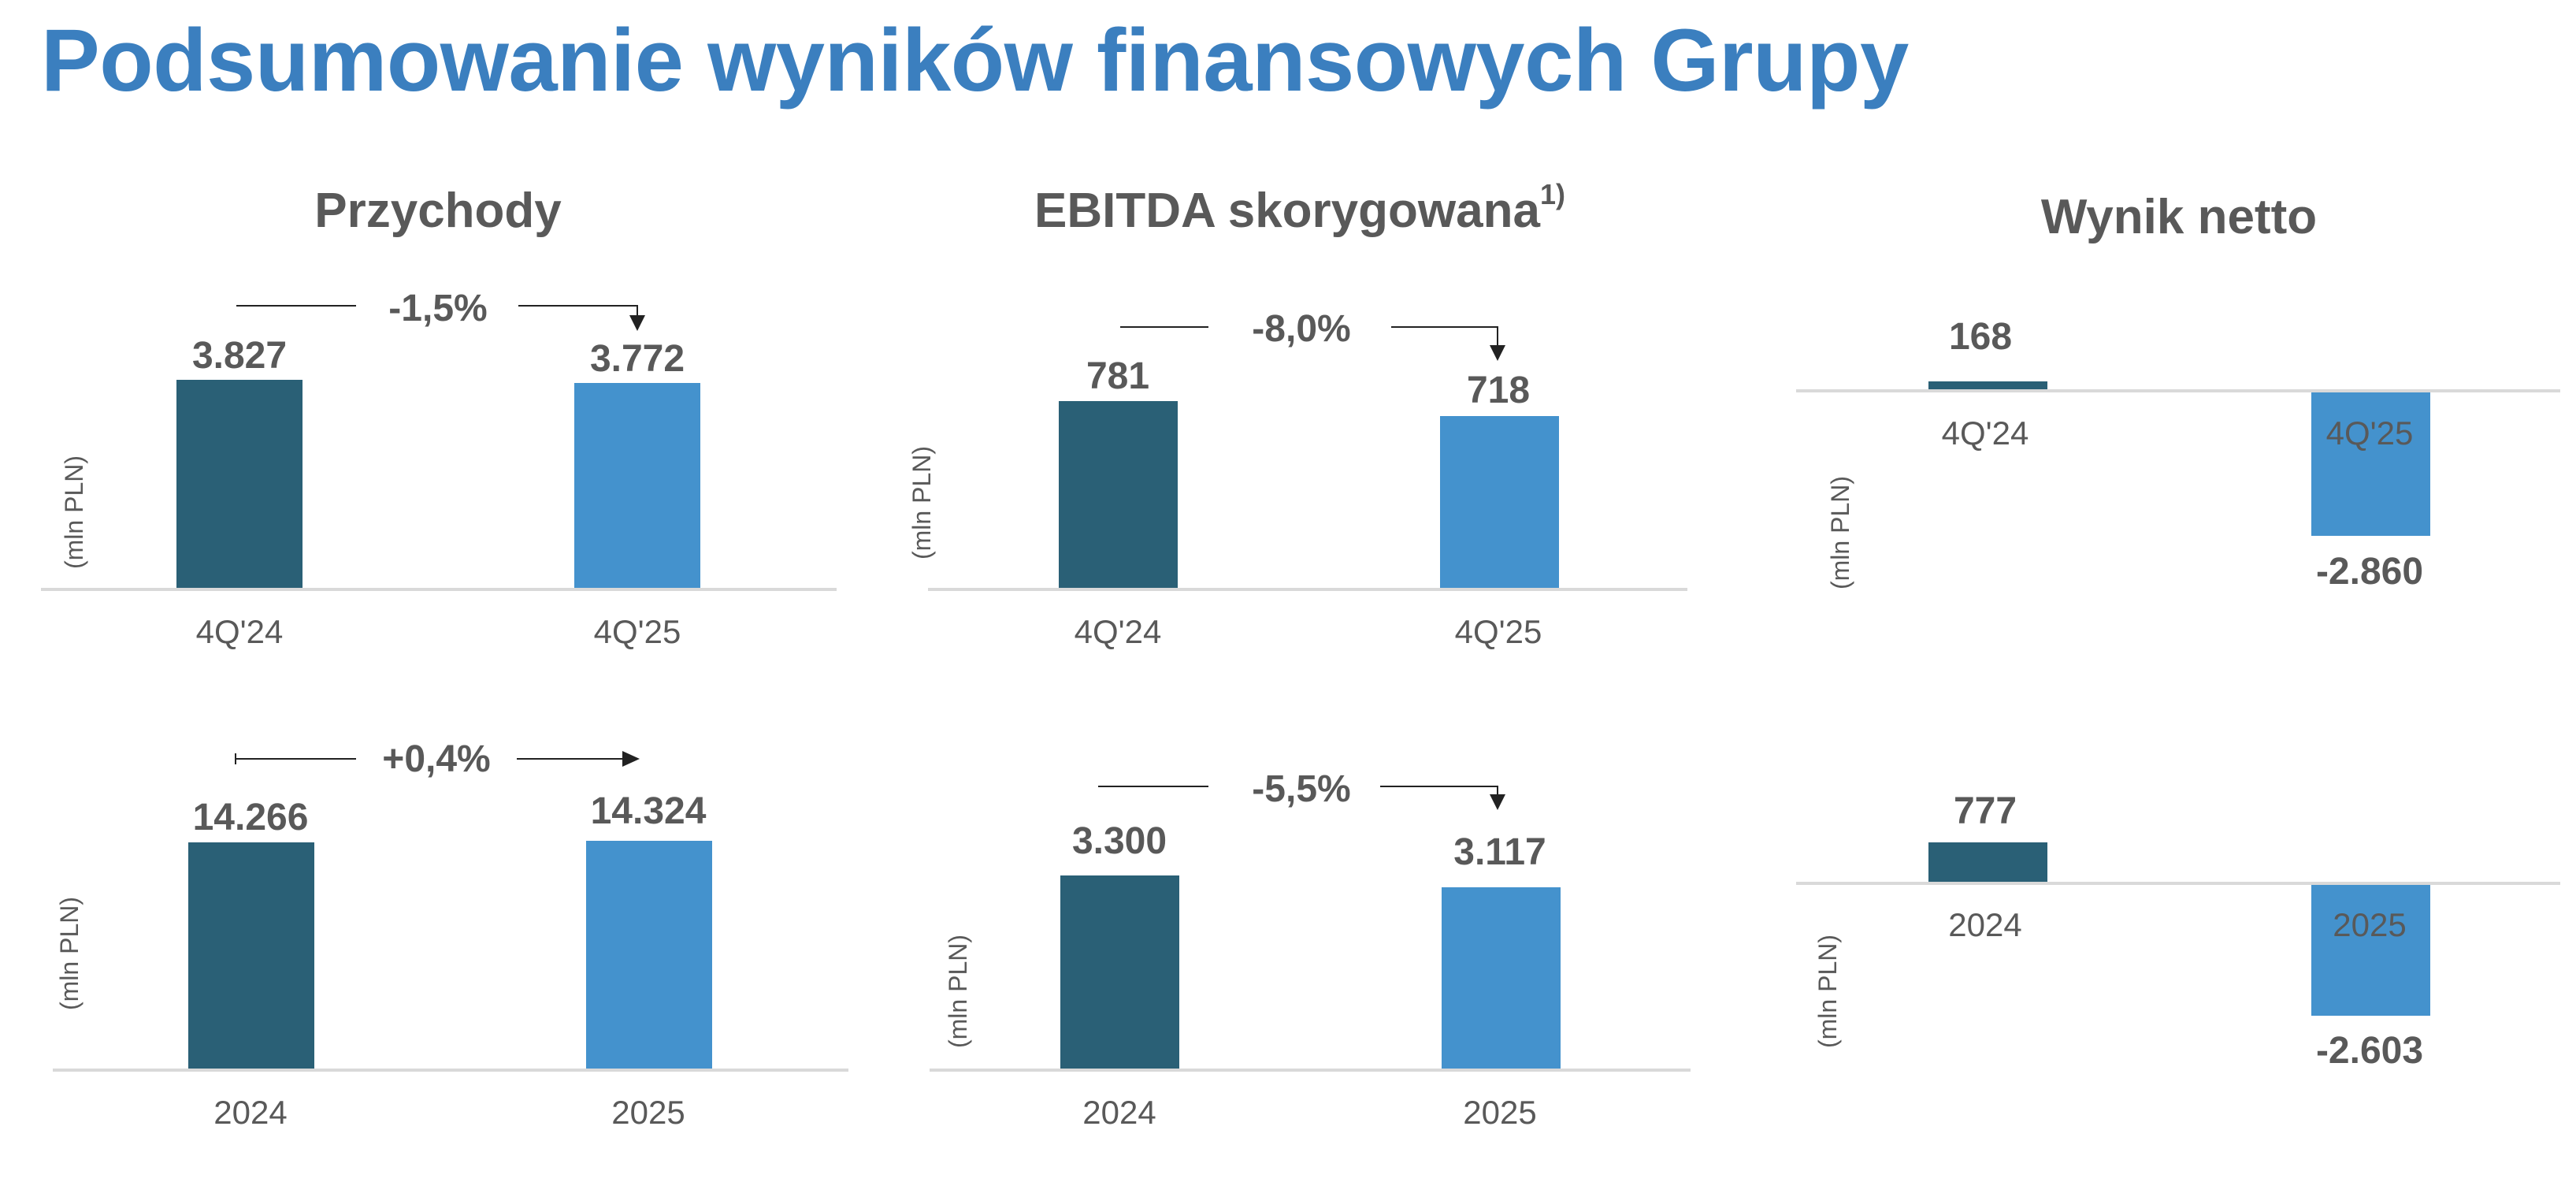 The image size is (2576, 1182). I want to click on bar-value-label: -2.603, so click(2369, 1051).